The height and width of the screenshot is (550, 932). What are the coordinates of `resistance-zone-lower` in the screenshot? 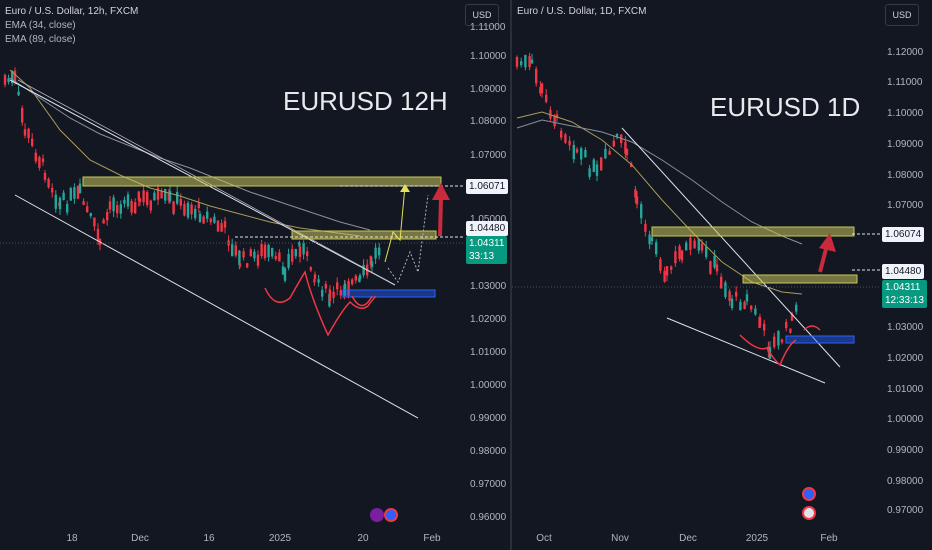 It's located at (800, 279).